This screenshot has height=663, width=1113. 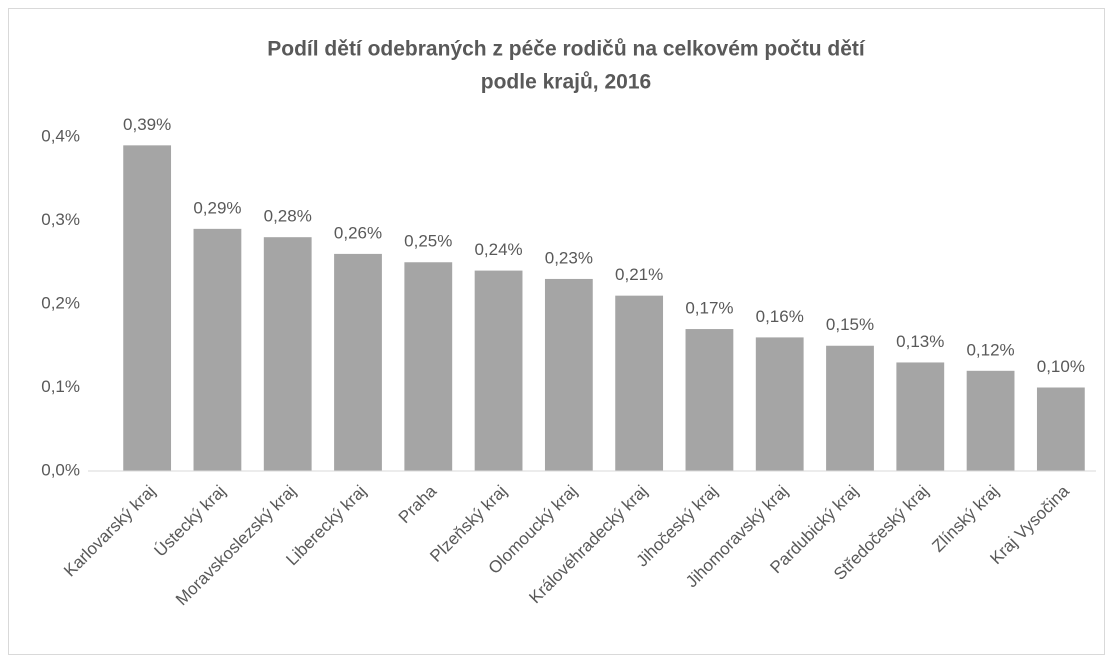 What do you see at coordinates (1061, 366) in the screenshot?
I see `data-label: 0,10%` at bounding box center [1061, 366].